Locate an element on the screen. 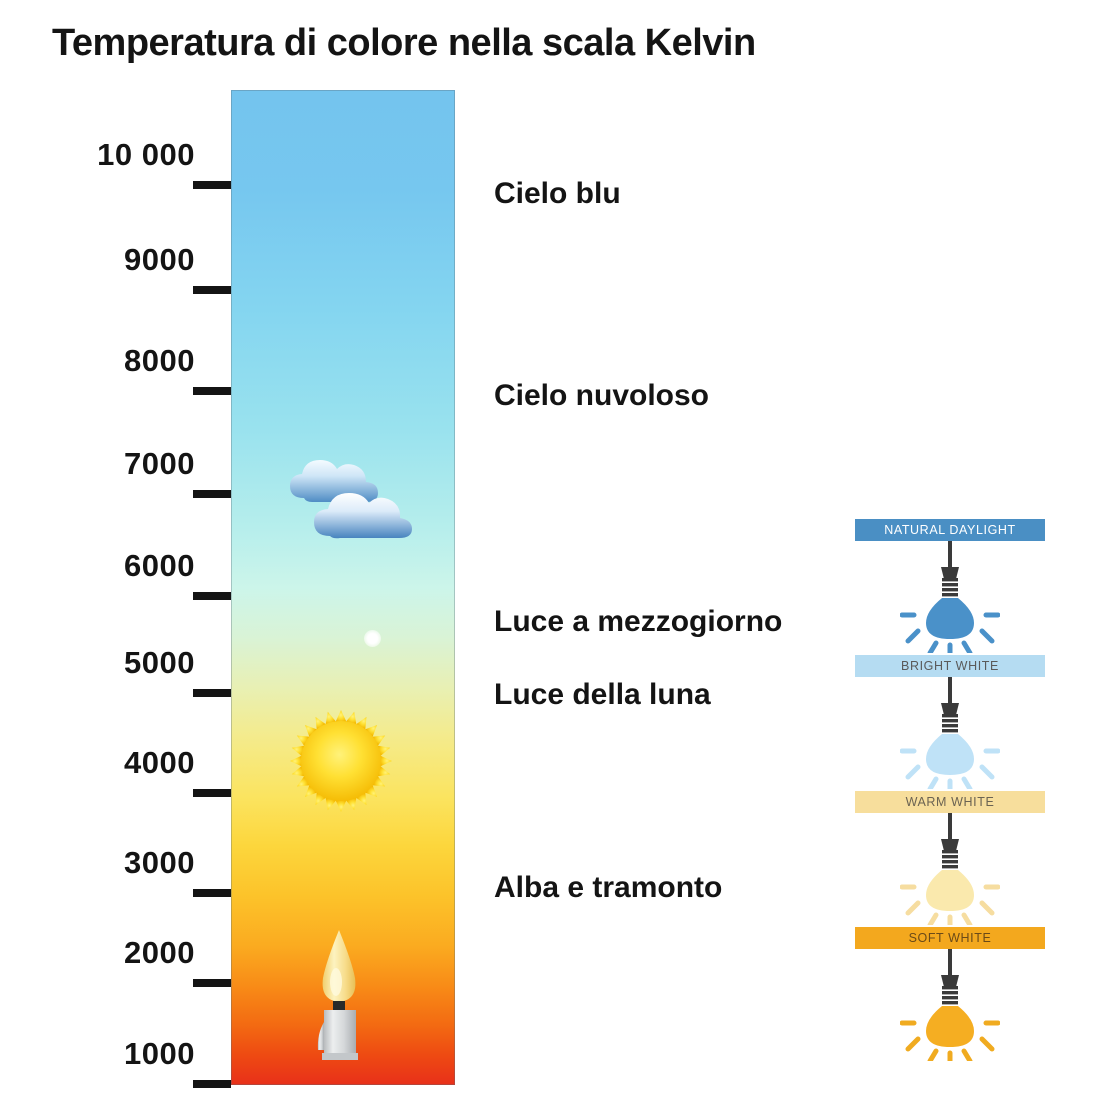  description-luce-a-mezzogiorno: Luce a mezzogiorno is located at coordinates (638, 621).